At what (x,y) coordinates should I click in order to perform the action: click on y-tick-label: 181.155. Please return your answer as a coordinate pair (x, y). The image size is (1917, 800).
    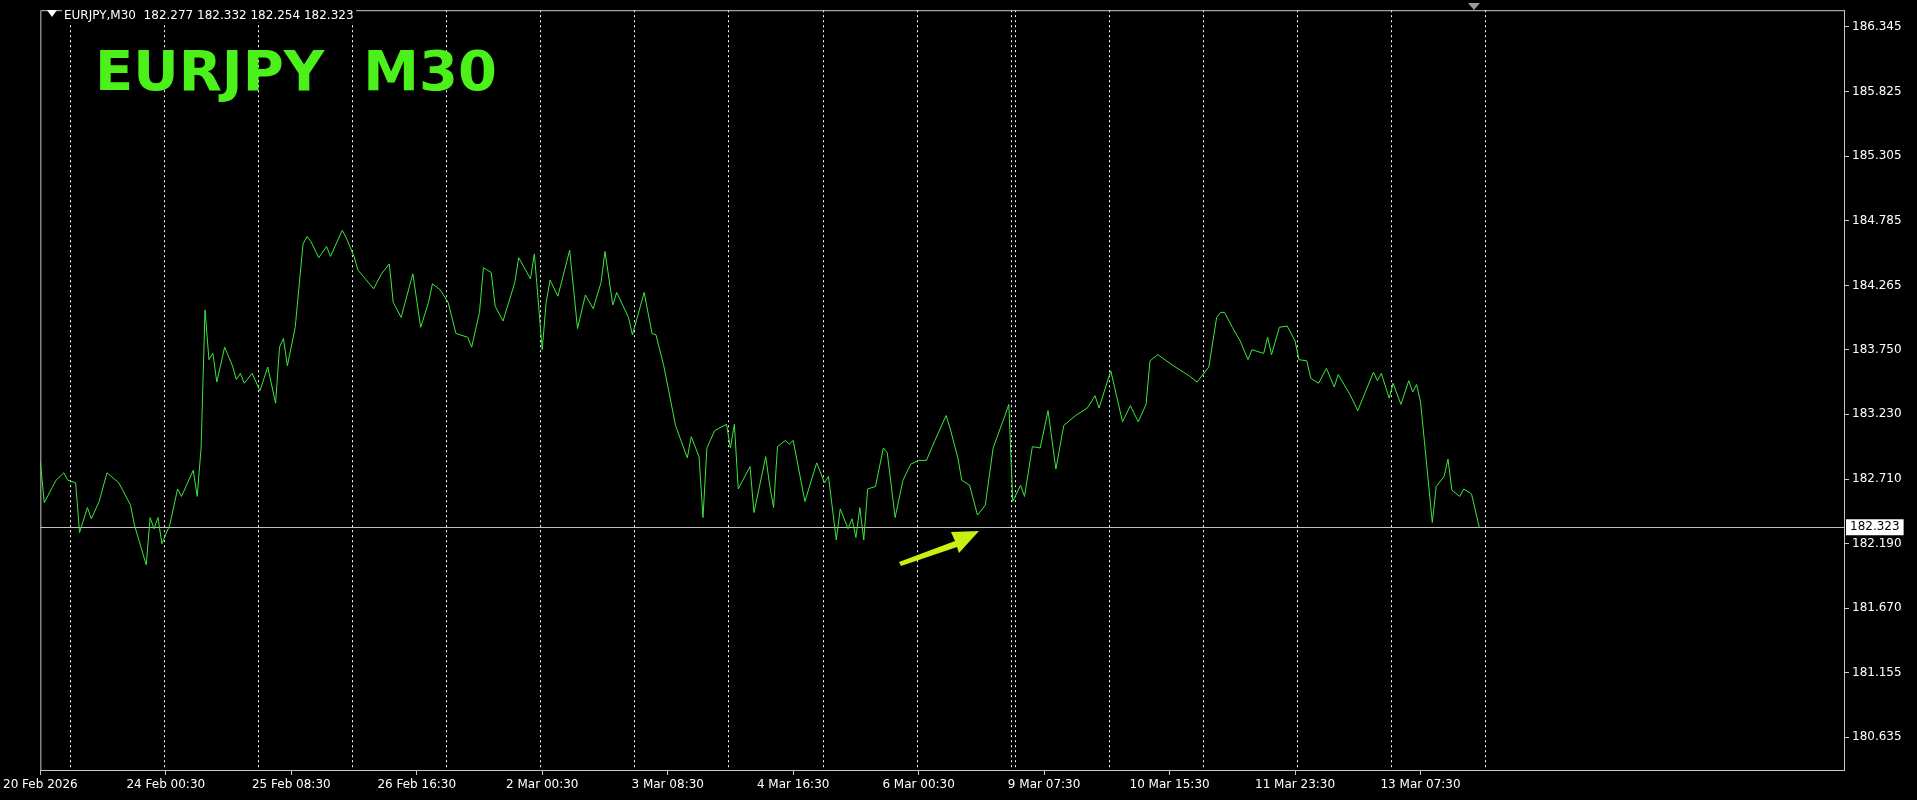
    Looking at the image, I should click on (1877, 671).